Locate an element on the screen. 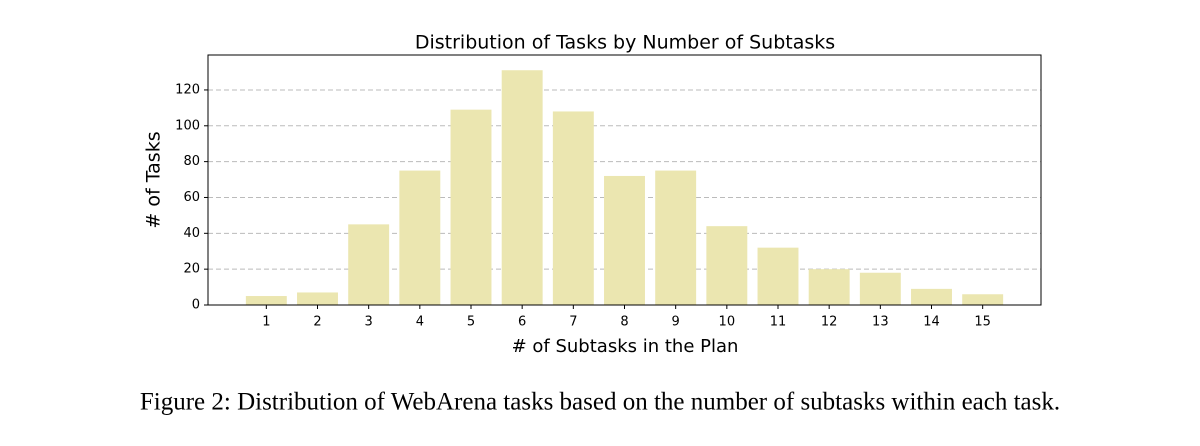 This screenshot has width=1200, height=446. y-tick-label: 80 is located at coordinates (191, 161).